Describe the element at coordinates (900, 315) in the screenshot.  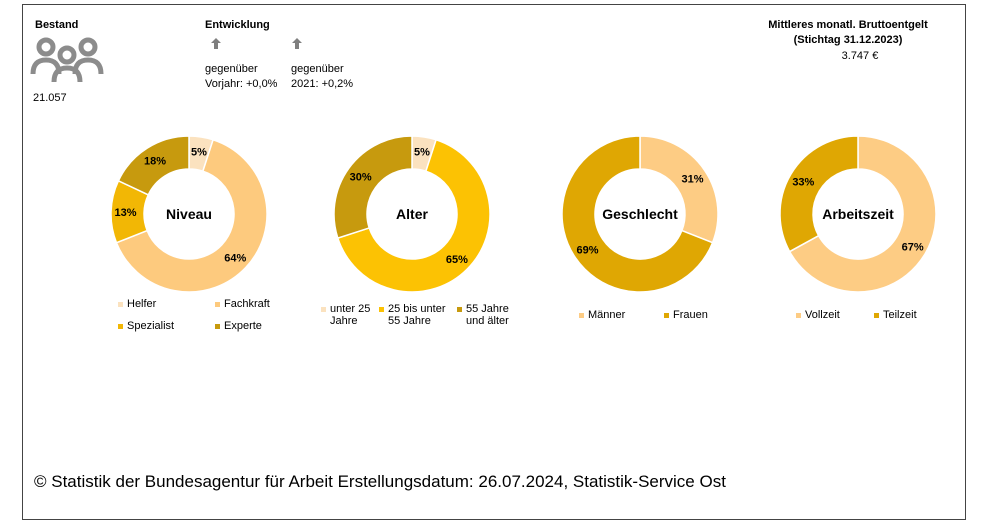
I see `legend-label: Teilzeit` at that location.